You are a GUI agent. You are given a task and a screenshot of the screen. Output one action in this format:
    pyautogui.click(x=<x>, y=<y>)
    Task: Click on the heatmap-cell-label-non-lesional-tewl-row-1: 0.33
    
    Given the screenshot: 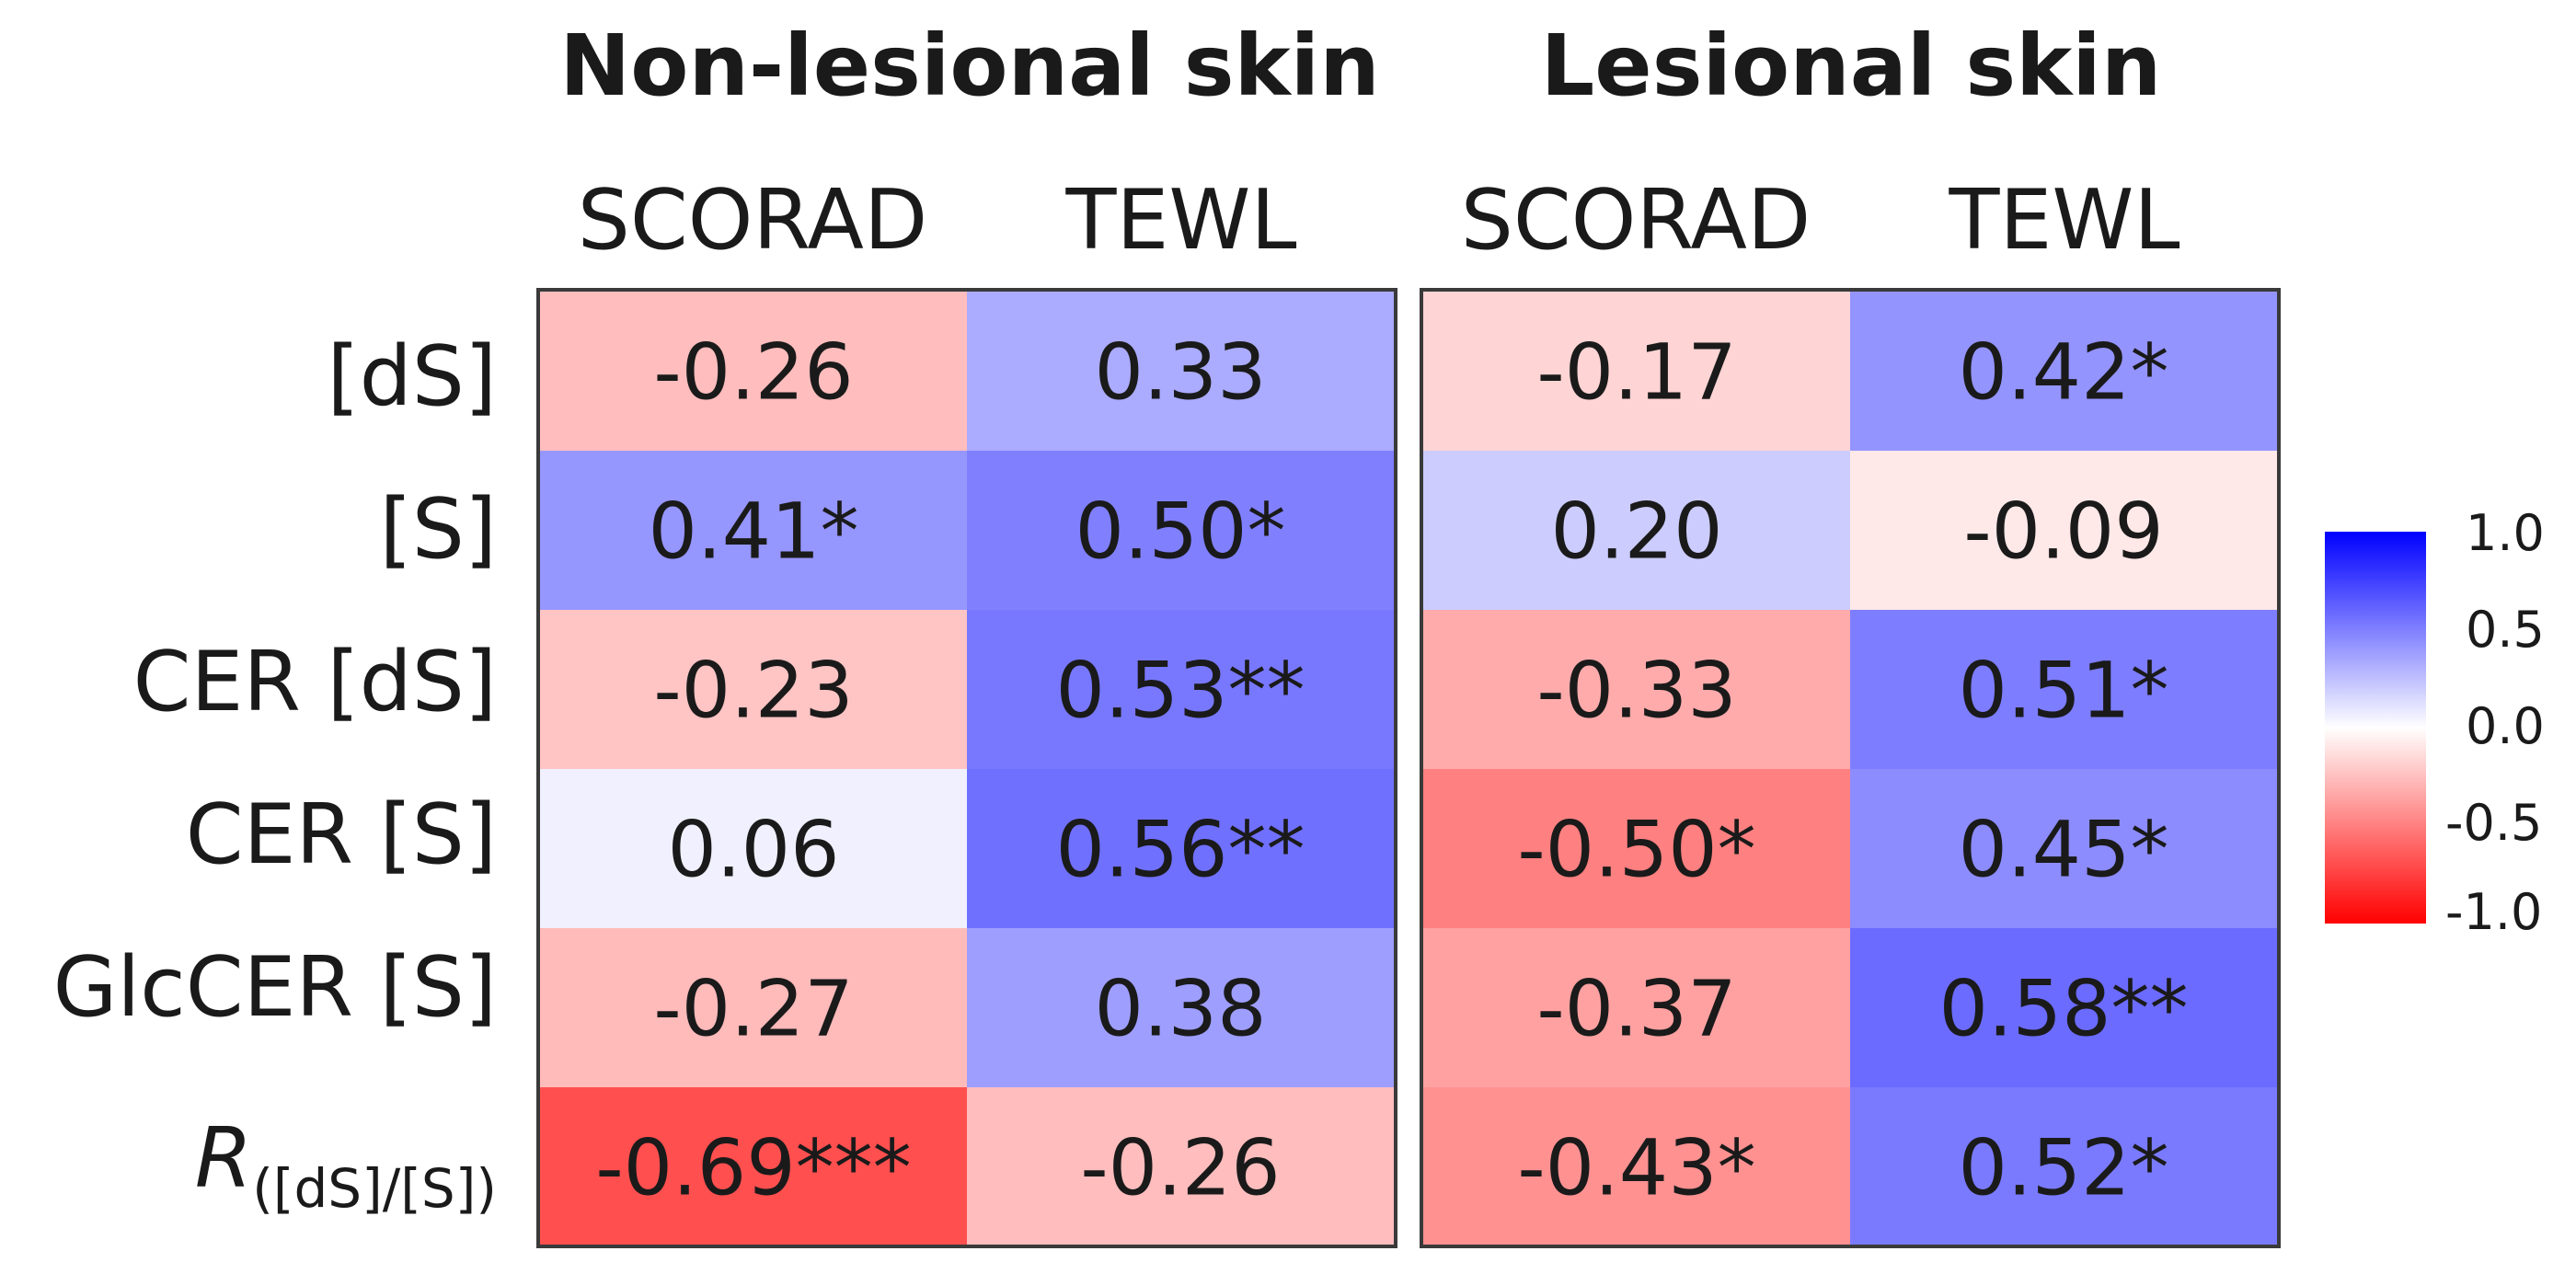 What is the action you would take?
    pyautogui.click(x=1180, y=372)
    